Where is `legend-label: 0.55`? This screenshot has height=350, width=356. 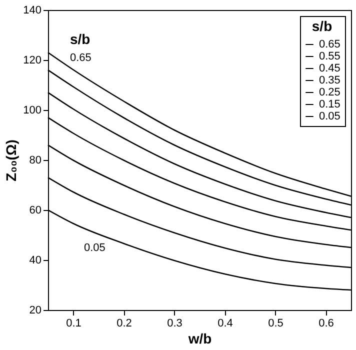
legend-label: 0.55 is located at coordinates (329, 56).